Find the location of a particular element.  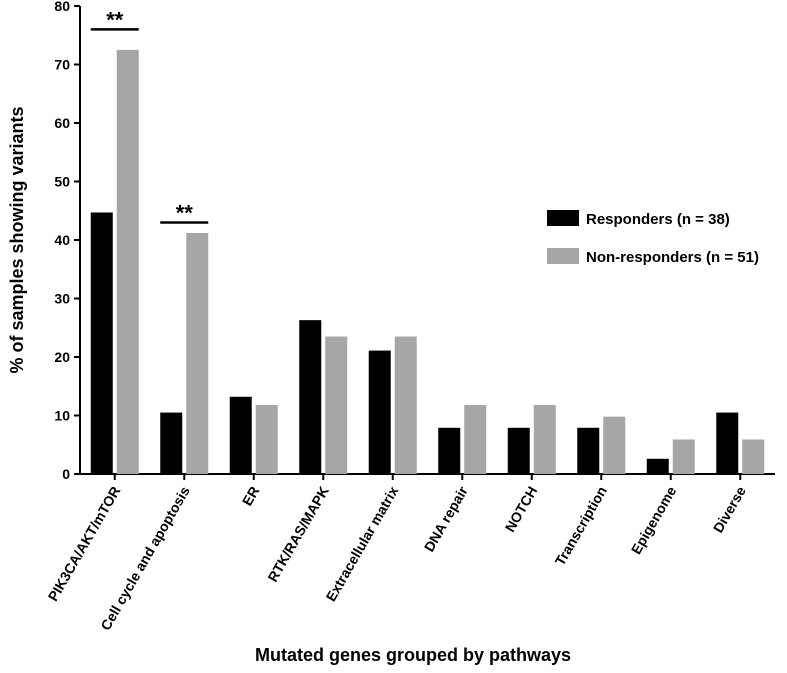

y-tick-label: 0 is located at coordinates (66, 474).